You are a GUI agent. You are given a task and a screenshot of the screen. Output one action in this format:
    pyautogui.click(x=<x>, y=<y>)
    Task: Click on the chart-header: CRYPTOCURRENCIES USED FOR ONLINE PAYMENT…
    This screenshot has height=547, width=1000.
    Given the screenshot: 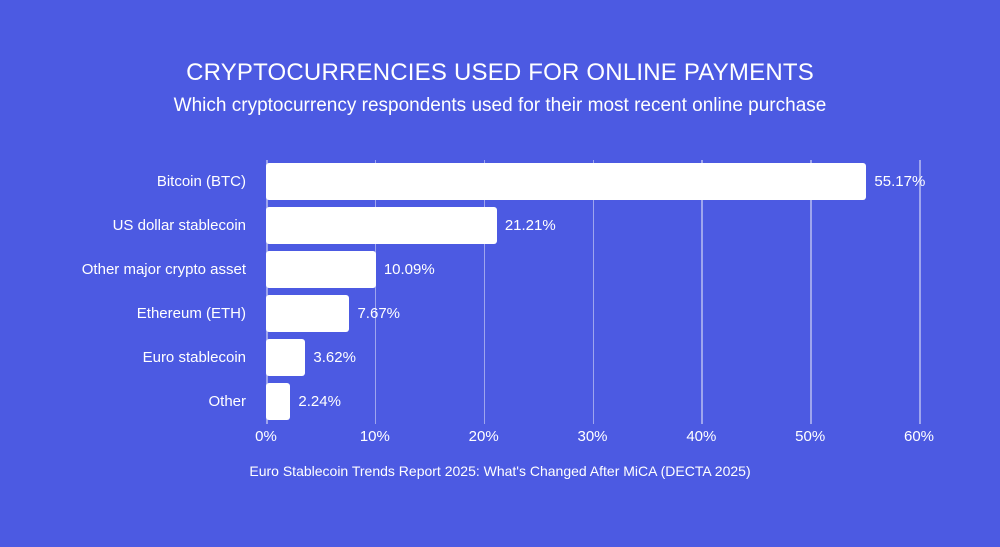 What is the action you would take?
    pyautogui.click(x=500, y=88)
    